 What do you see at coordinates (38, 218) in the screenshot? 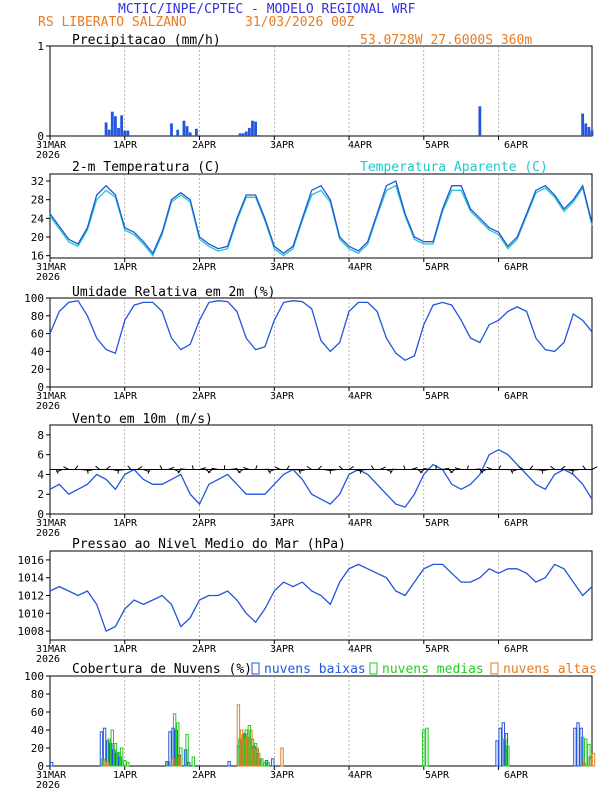
I see `temp-ytick-label: 24` at bounding box center [38, 218].